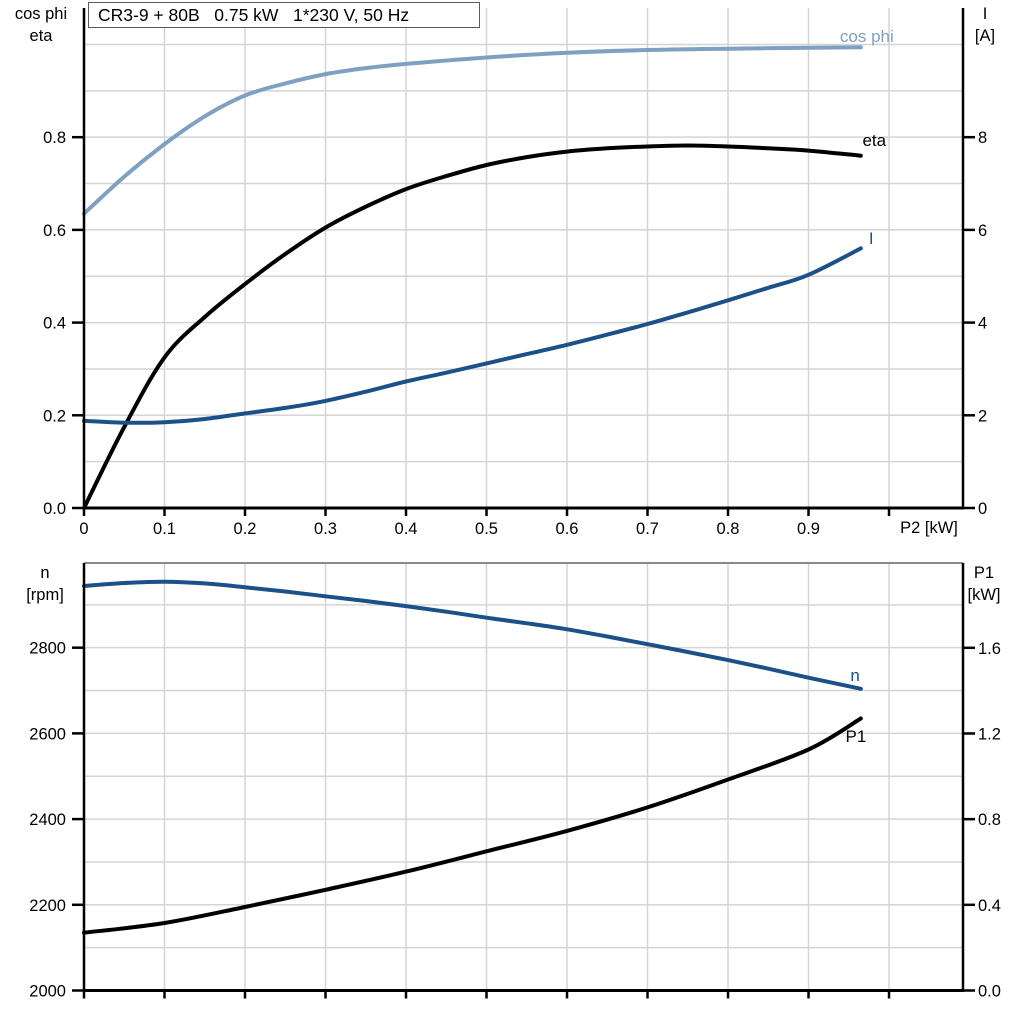 The width and height of the screenshot is (1024, 1024). What do you see at coordinates (83, 529) in the screenshot?
I see `x-tick-label: 0` at bounding box center [83, 529].